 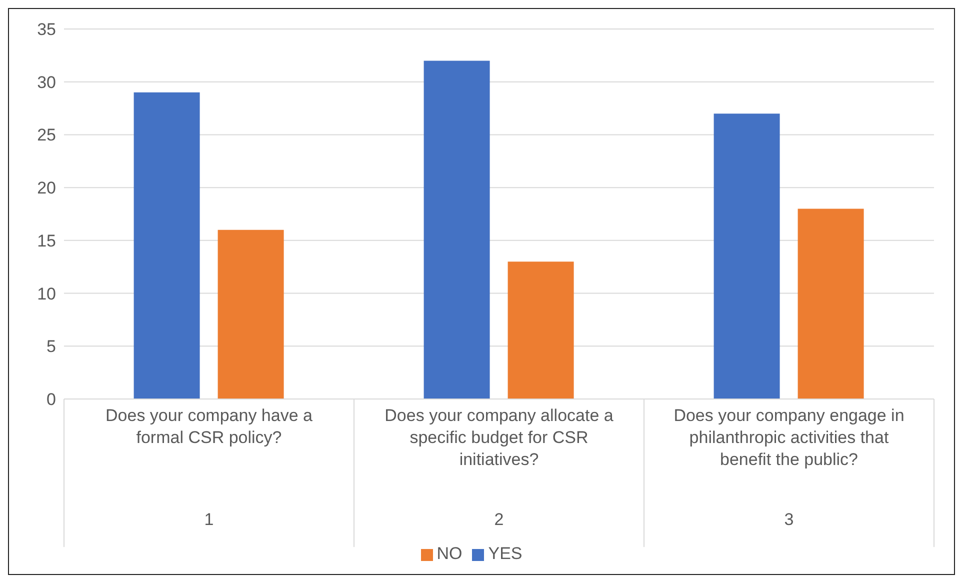 What do you see at coordinates (449, 553) in the screenshot?
I see `legend-label: NO` at bounding box center [449, 553].